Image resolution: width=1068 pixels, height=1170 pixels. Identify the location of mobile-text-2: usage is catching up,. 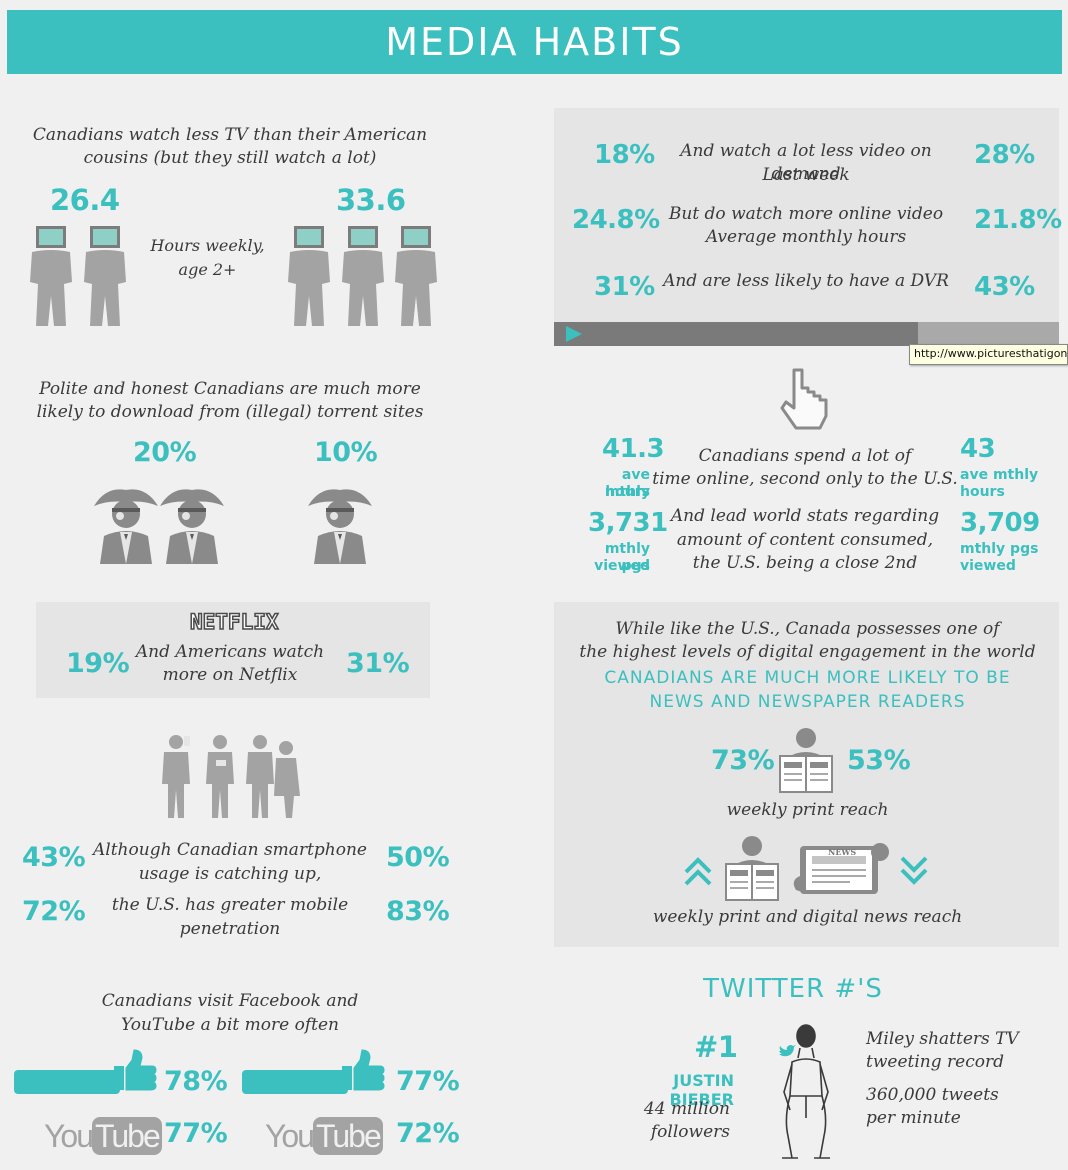
(230, 874).